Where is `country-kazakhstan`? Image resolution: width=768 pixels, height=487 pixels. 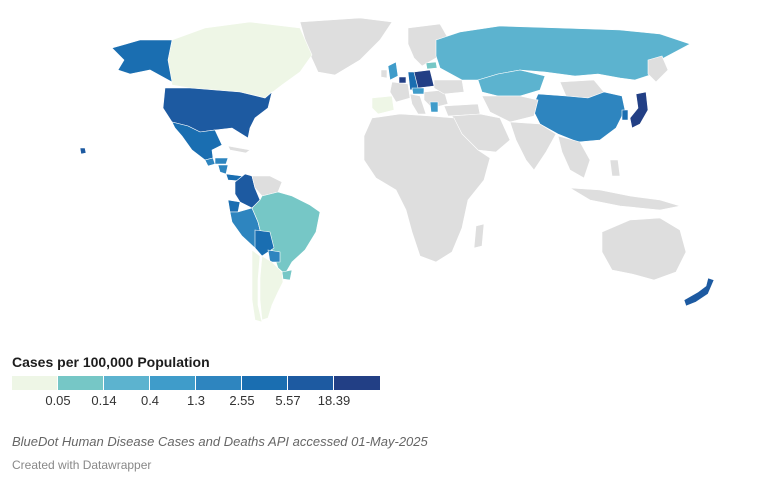 country-kazakhstan is located at coordinates (511, 83).